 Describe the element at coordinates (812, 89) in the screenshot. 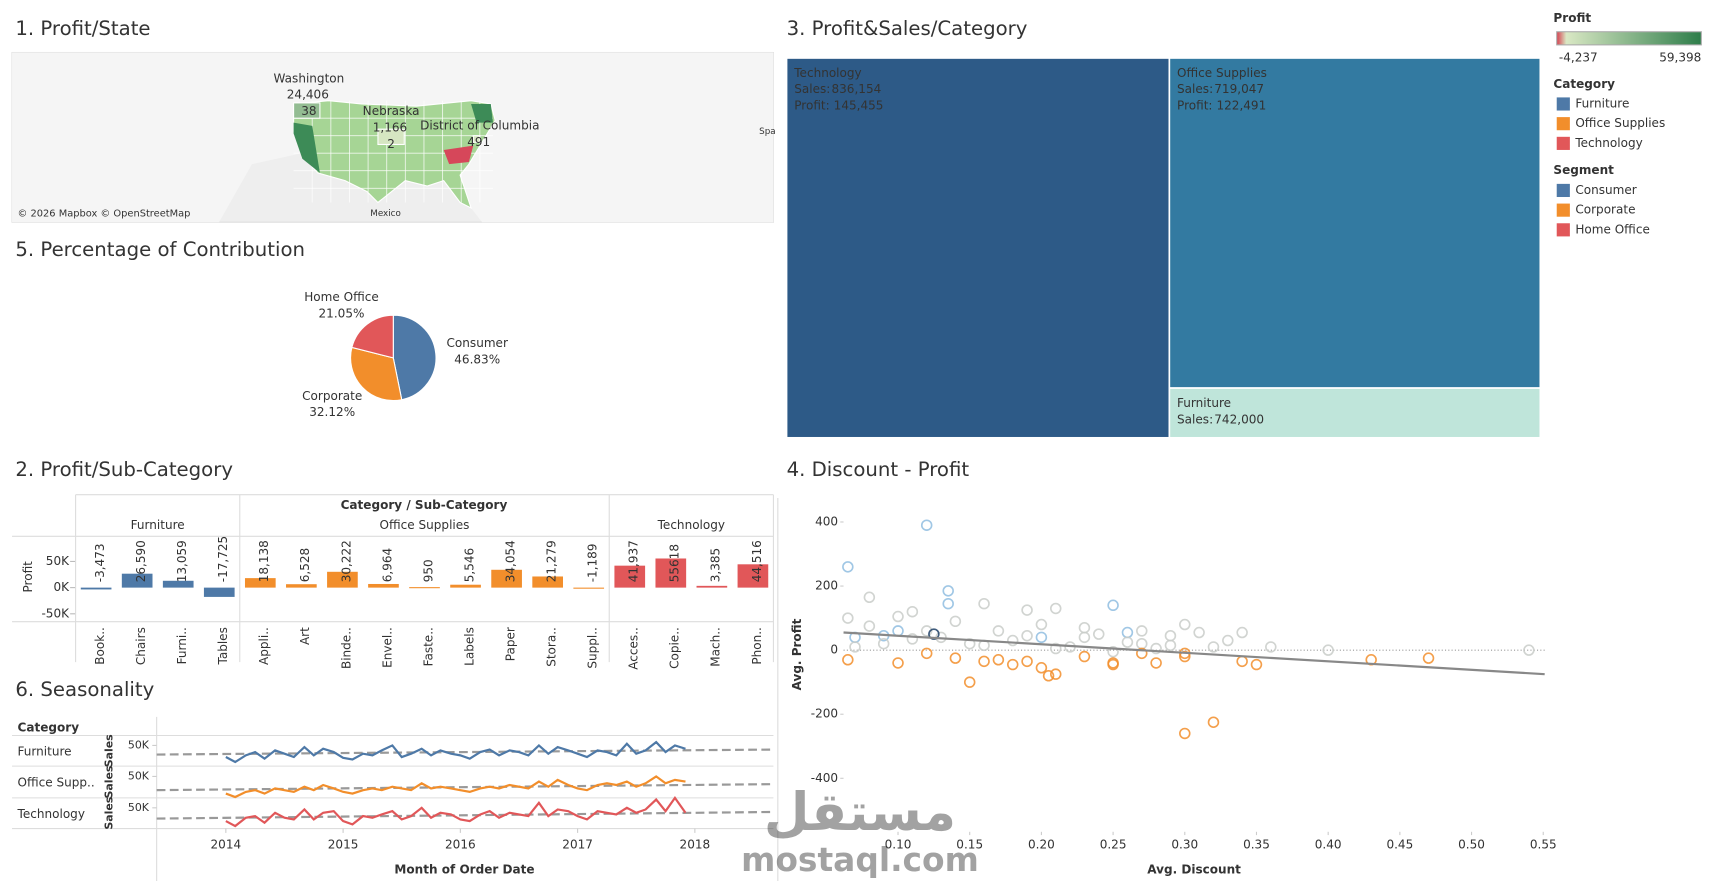

I see `cell-caption: Sales:` at that location.